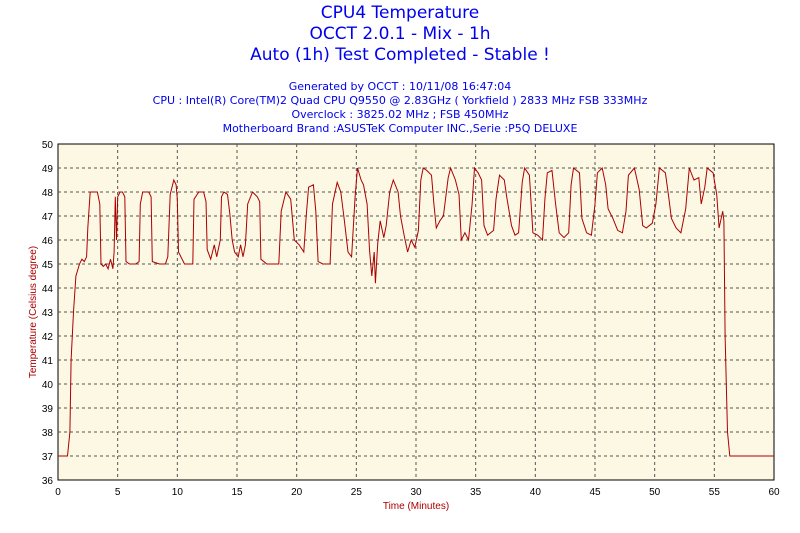  What do you see at coordinates (655, 492) in the screenshot?
I see `x-tick-label: 50` at bounding box center [655, 492].